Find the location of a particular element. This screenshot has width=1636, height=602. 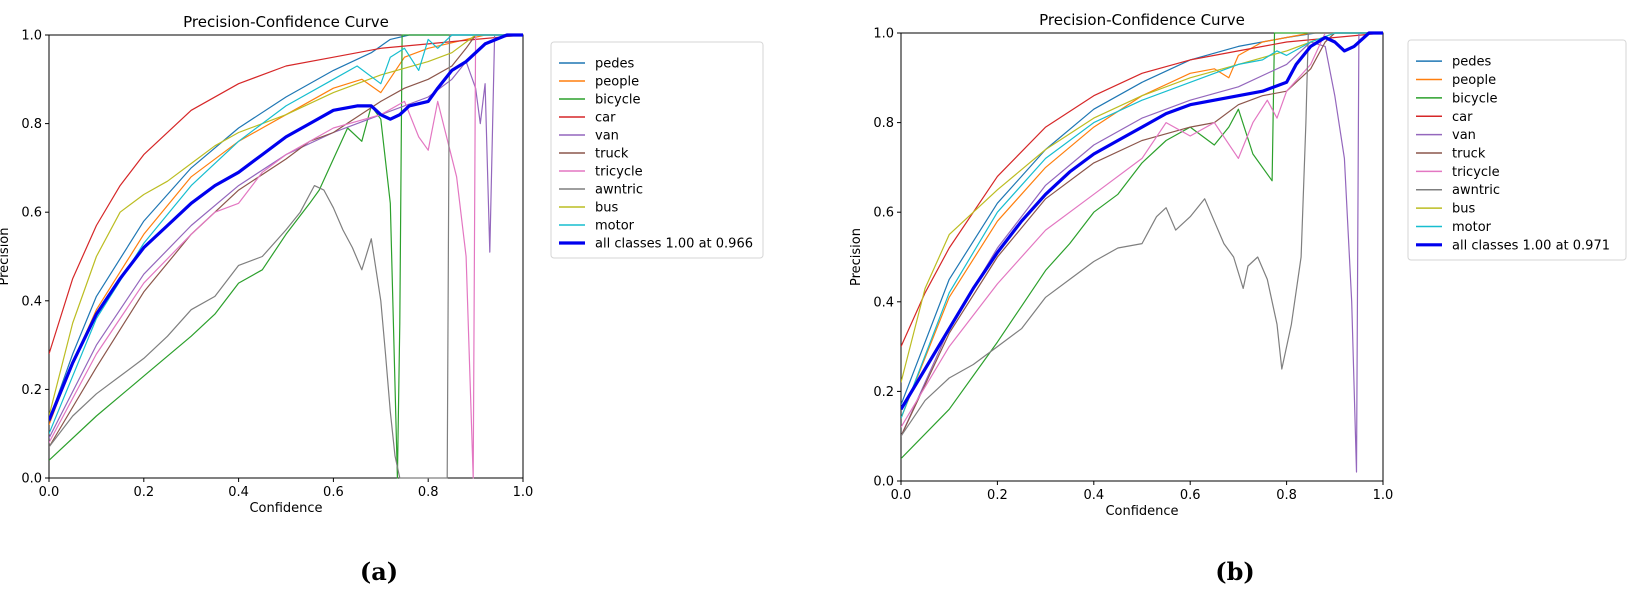

legend-label-all: all classes 1.00 at 0.966 is located at coordinates (674, 244).